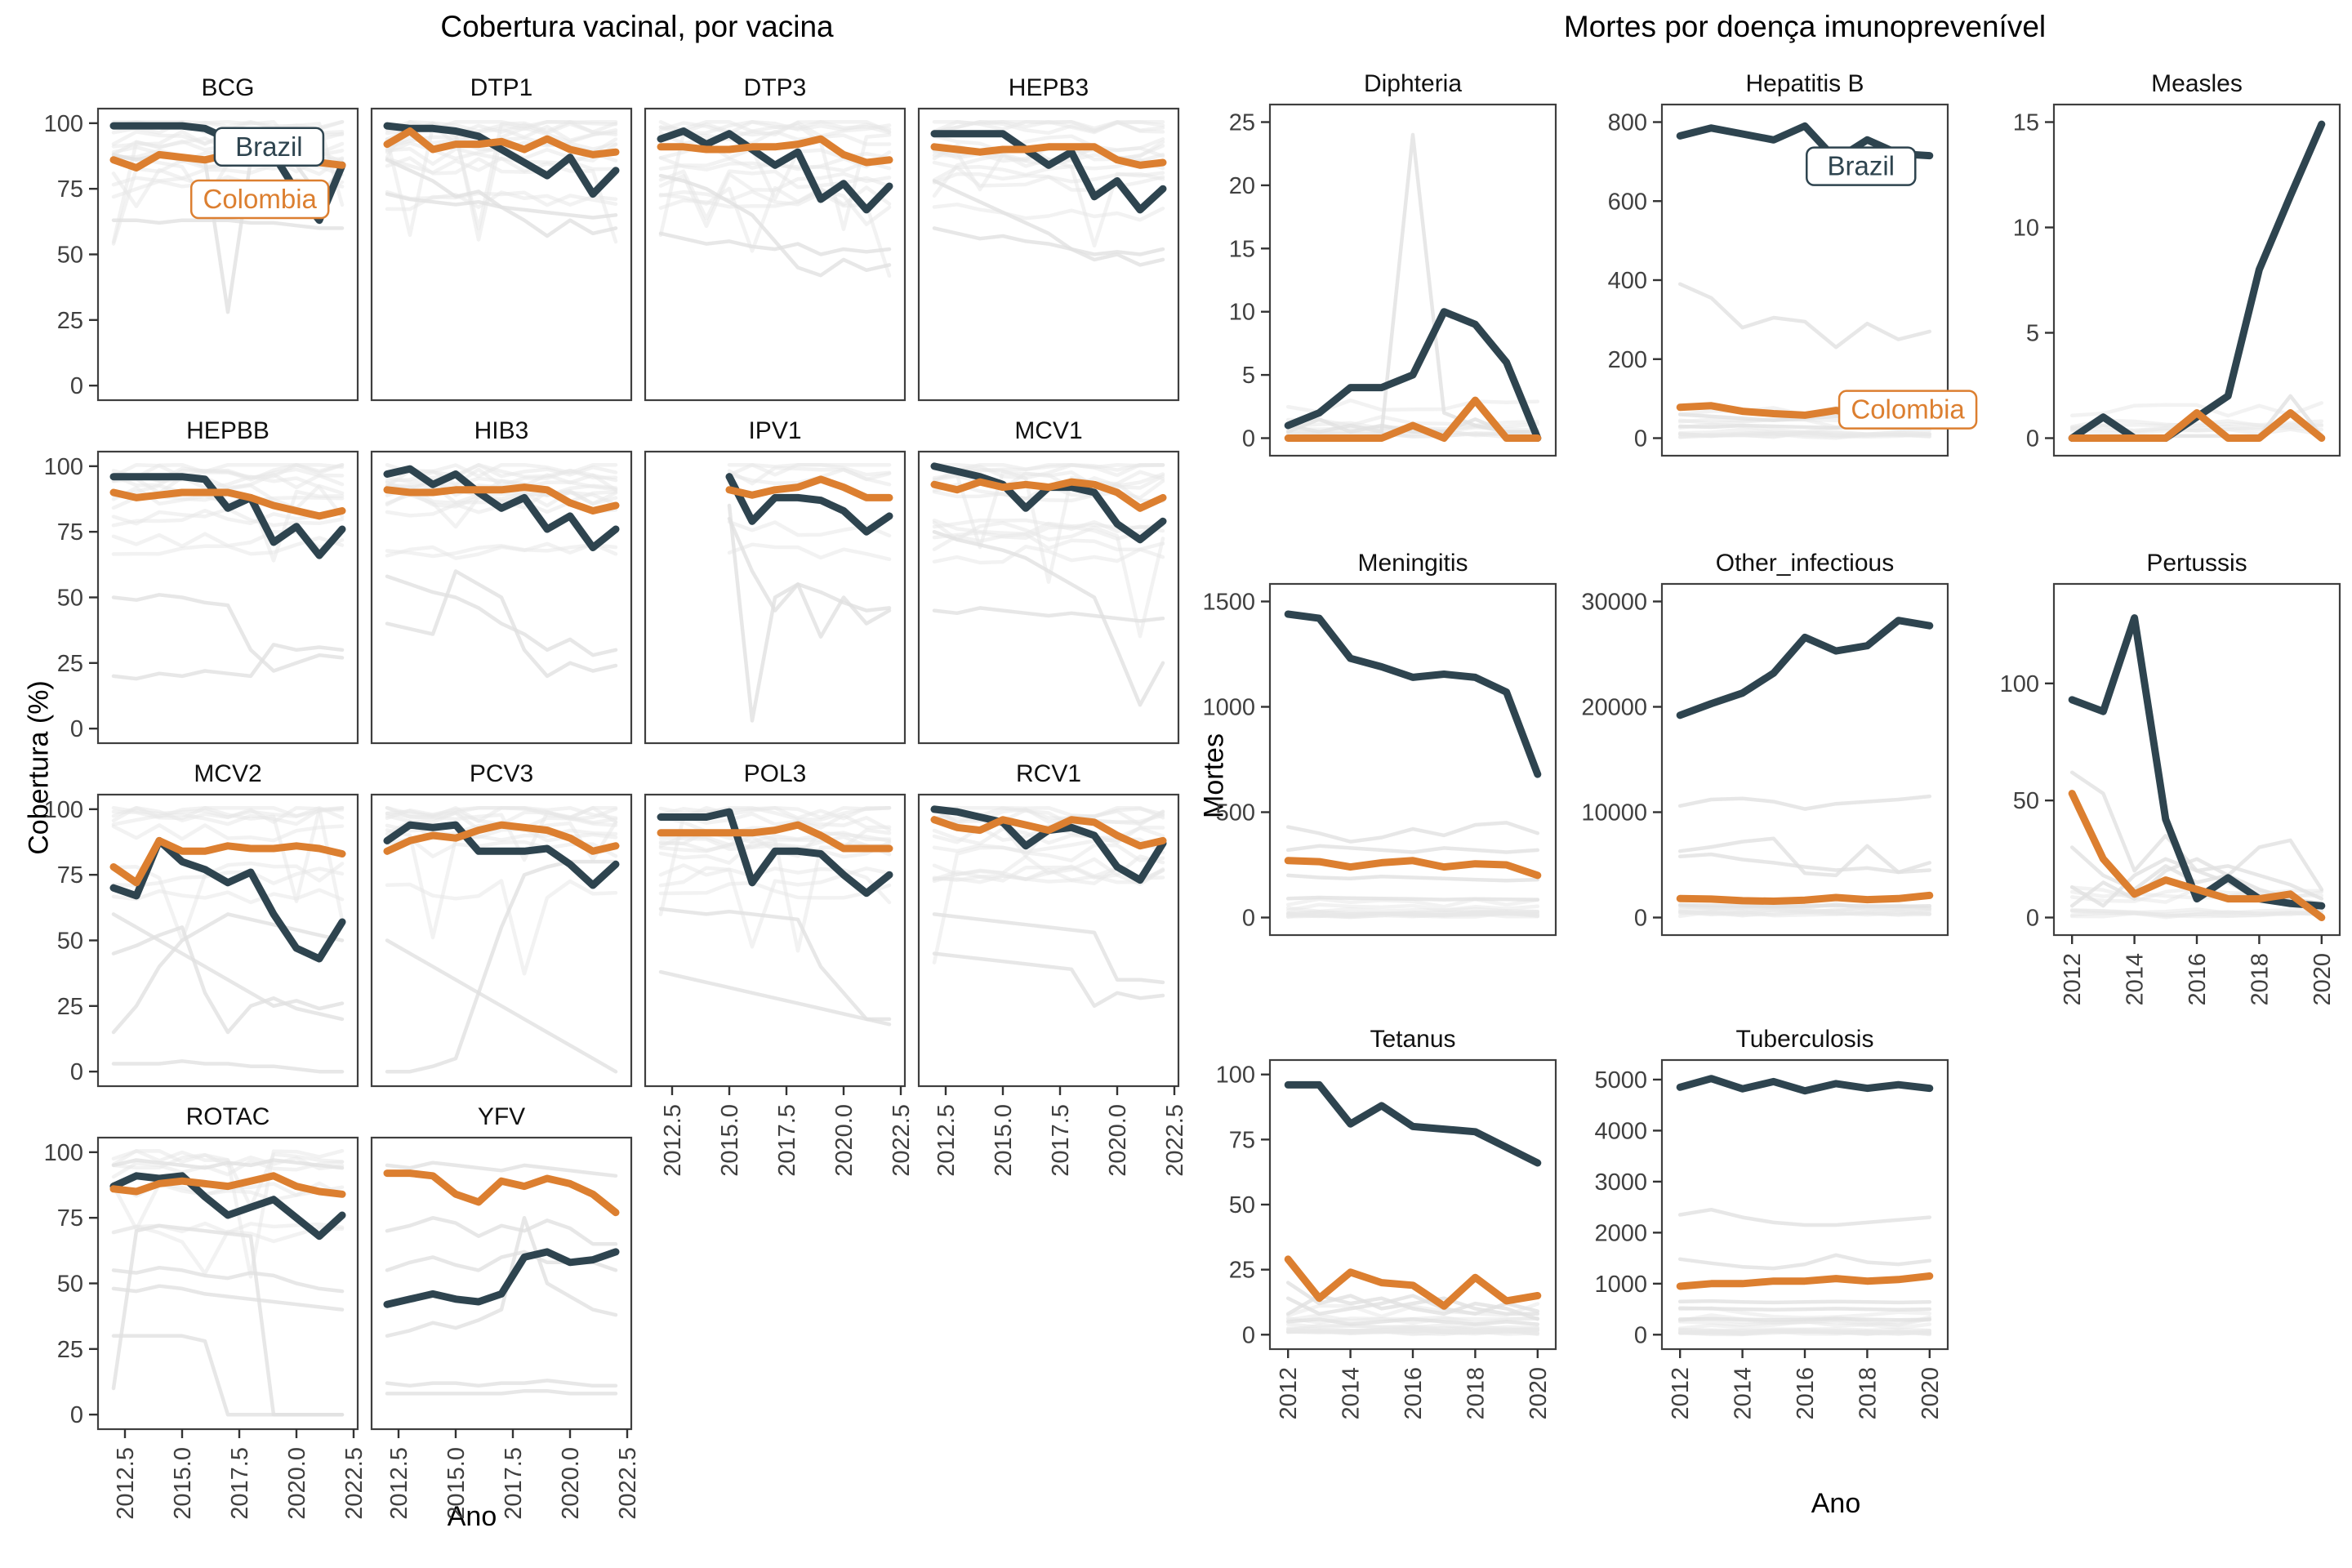 The width and height of the screenshot is (2352, 1568). I want to click on brazil-line-HIB3, so click(501, 508).